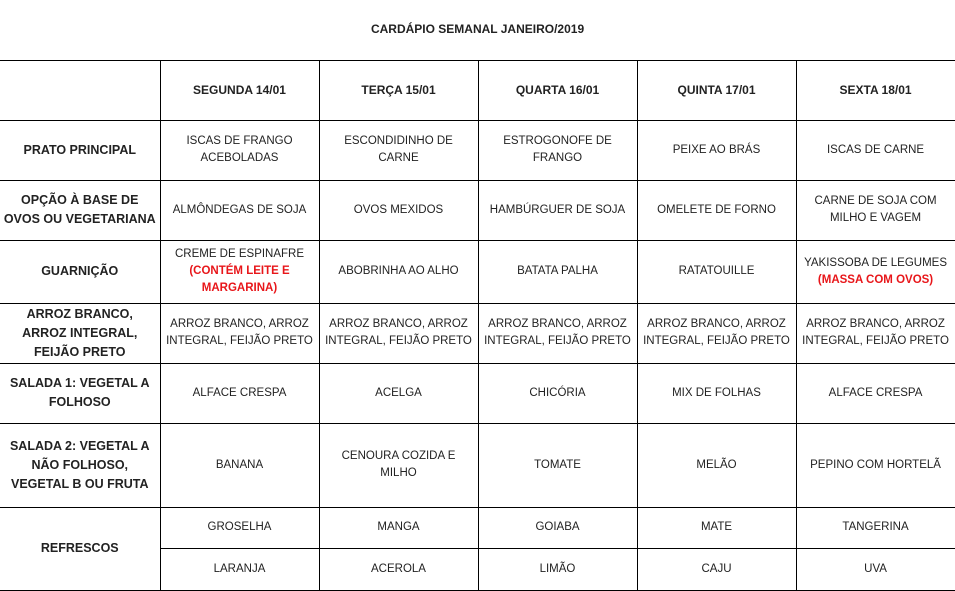 The image size is (955, 591). What do you see at coordinates (716, 527) in the screenshot?
I see `drink-cell: MATE` at bounding box center [716, 527].